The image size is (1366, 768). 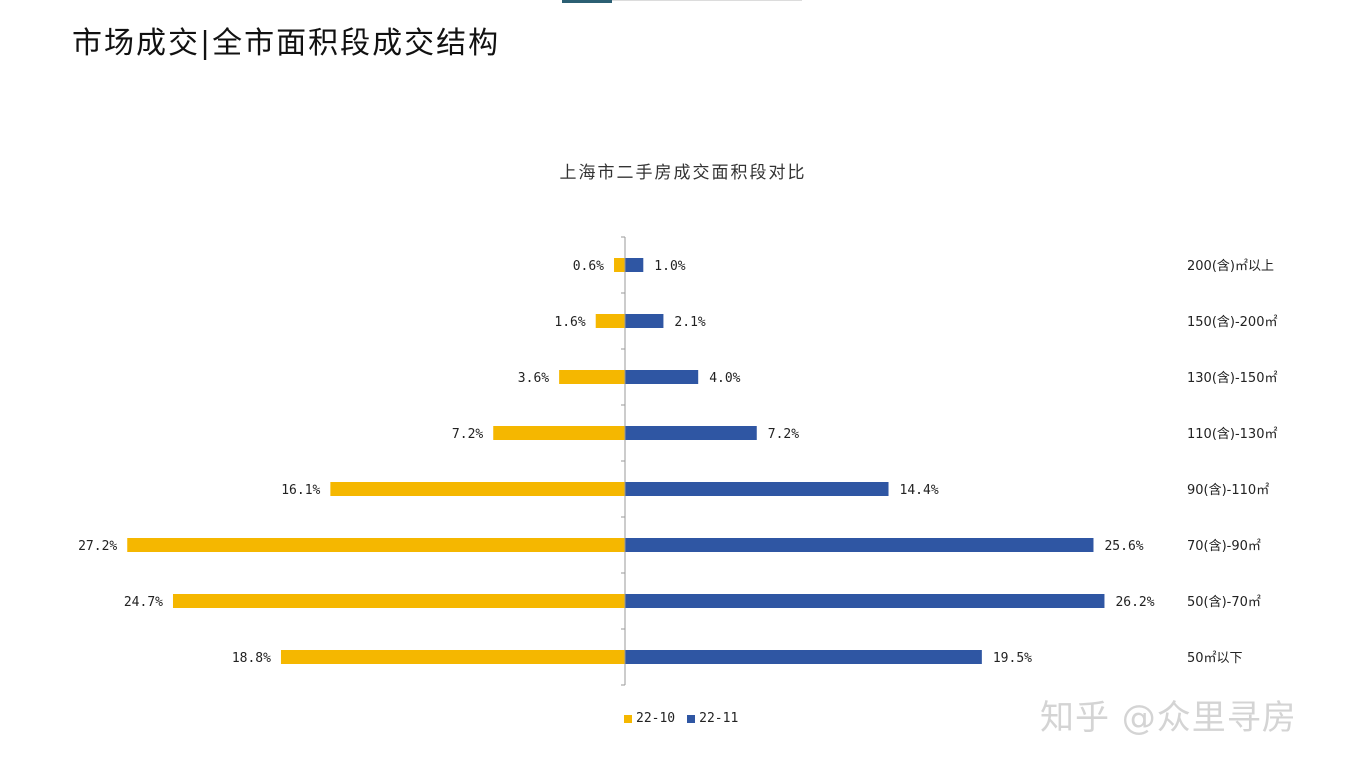 I want to click on data-label-22-11: 1.0%, so click(x=669, y=266).